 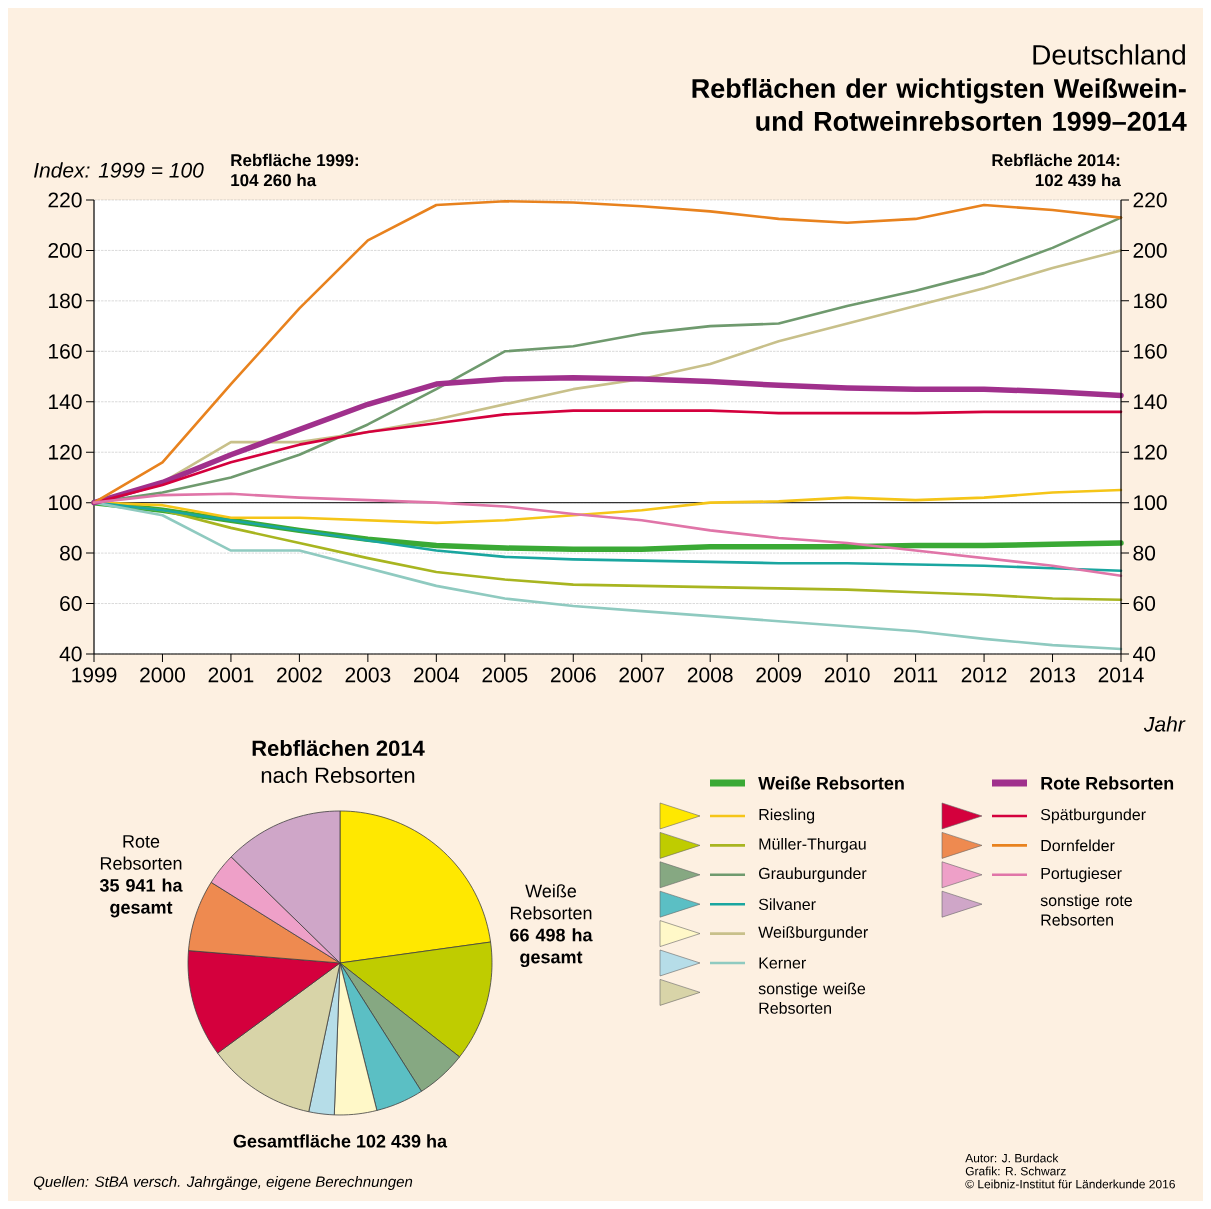 I want to click on y2-tick-label: 120, so click(x=1150, y=452).